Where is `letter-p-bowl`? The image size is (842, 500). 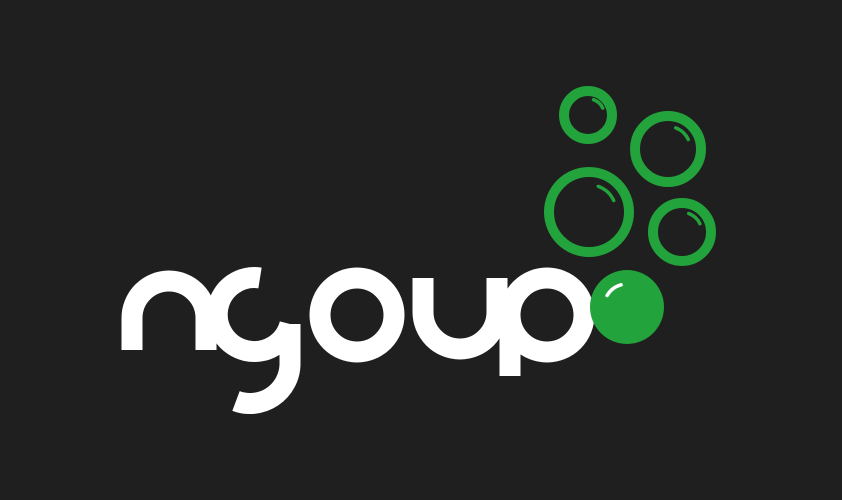
letter-p-bowl is located at coordinates (547, 315).